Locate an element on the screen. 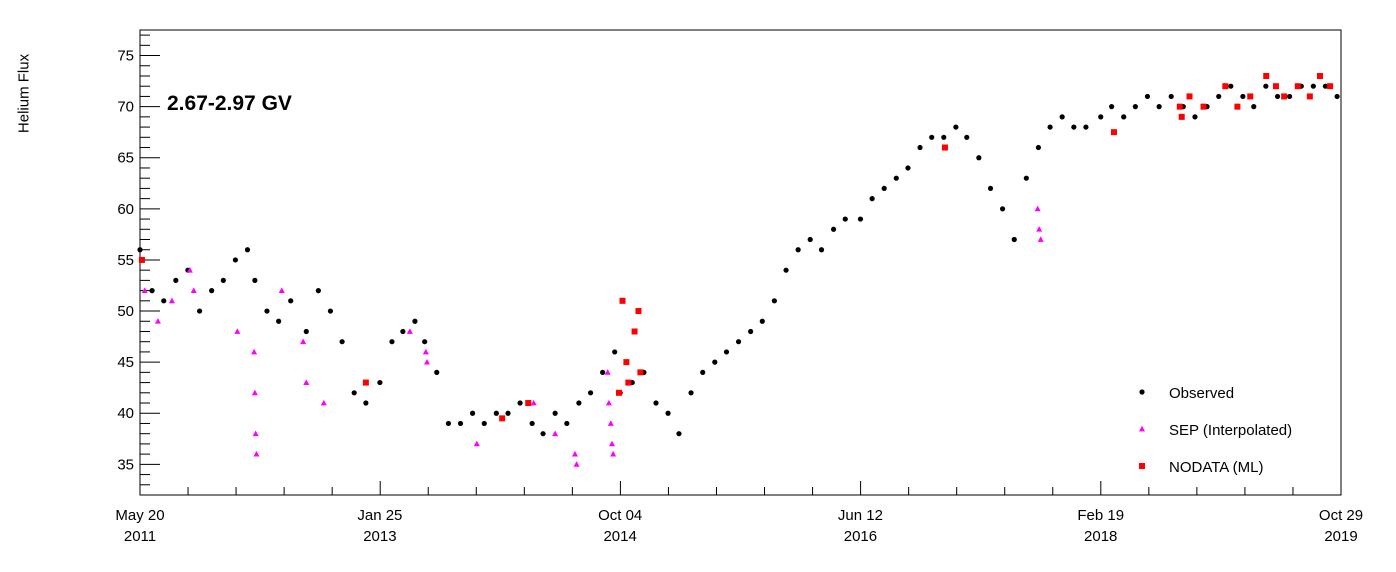  rigidity-range-label: 2.67-2.97 GV is located at coordinates (229, 103).